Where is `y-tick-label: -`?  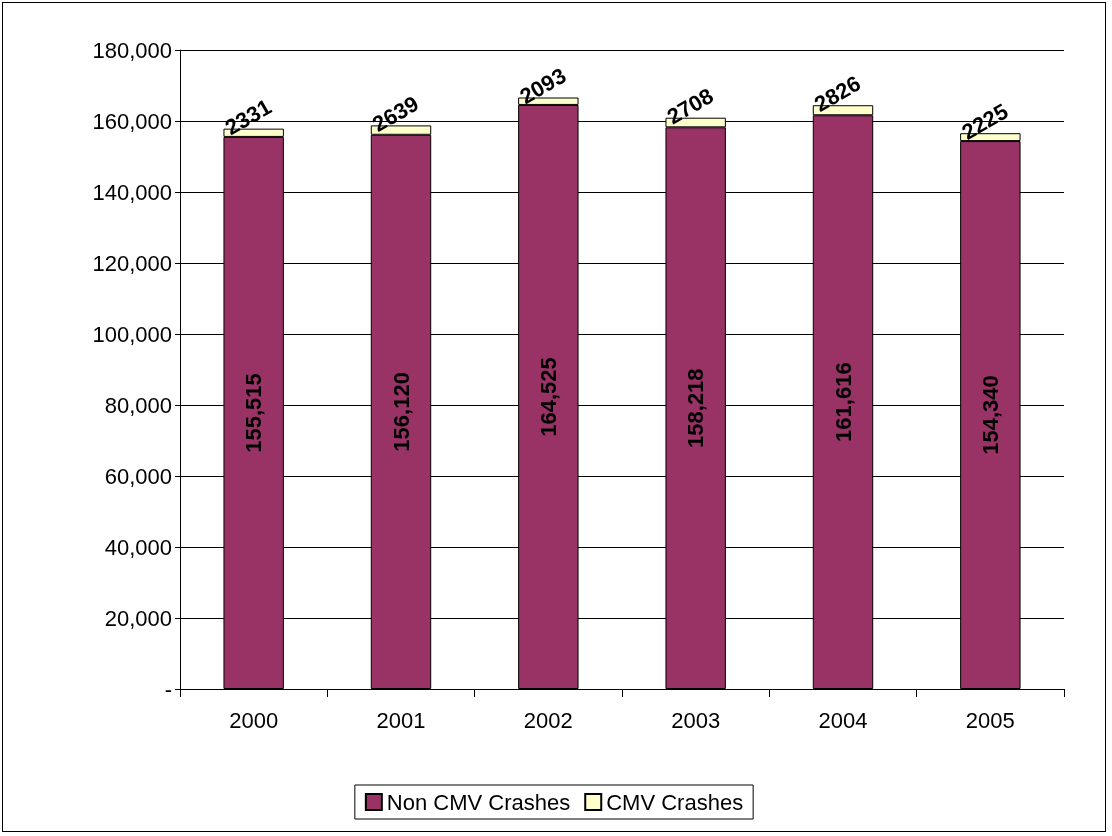 y-tick-label: - is located at coordinates (168, 689).